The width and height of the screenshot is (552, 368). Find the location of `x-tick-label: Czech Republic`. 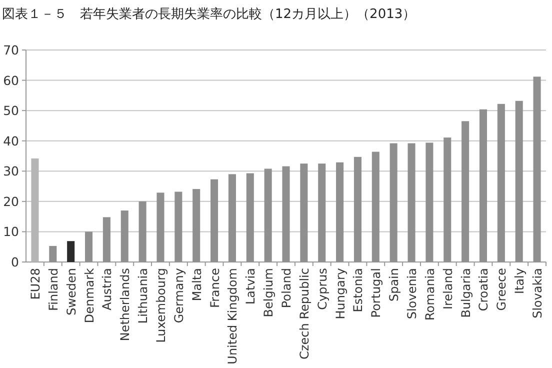

x-tick-label: Czech Republic is located at coordinates (304, 314).